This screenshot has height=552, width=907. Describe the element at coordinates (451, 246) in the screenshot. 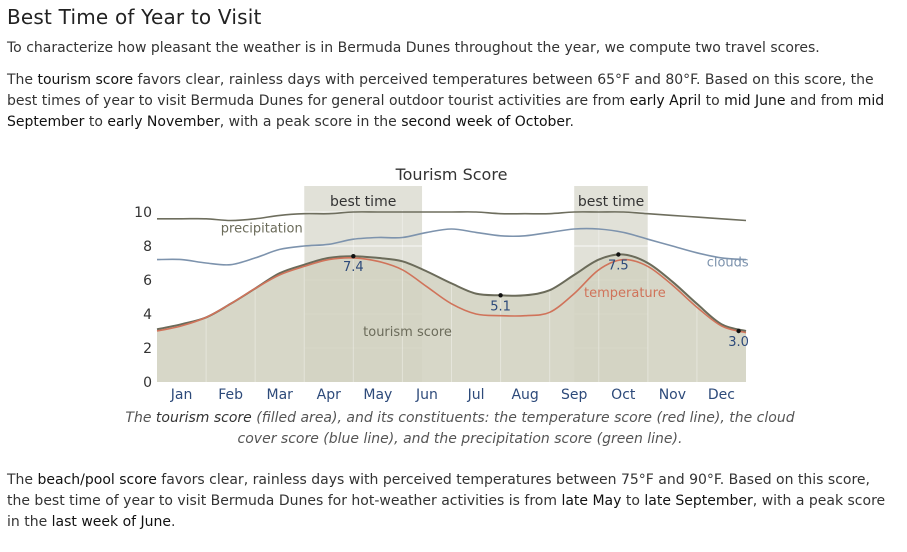

I see `clouds-line` at that location.